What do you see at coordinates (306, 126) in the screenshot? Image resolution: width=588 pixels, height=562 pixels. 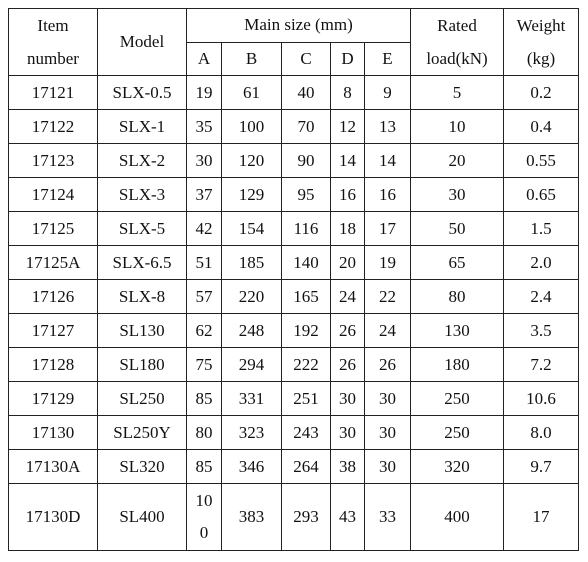 I see `table-cell: 70` at bounding box center [306, 126].